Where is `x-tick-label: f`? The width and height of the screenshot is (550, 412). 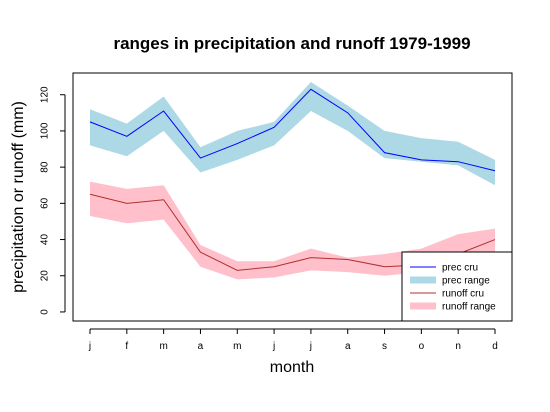
x-tick-label: f is located at coordinates (126, 346).